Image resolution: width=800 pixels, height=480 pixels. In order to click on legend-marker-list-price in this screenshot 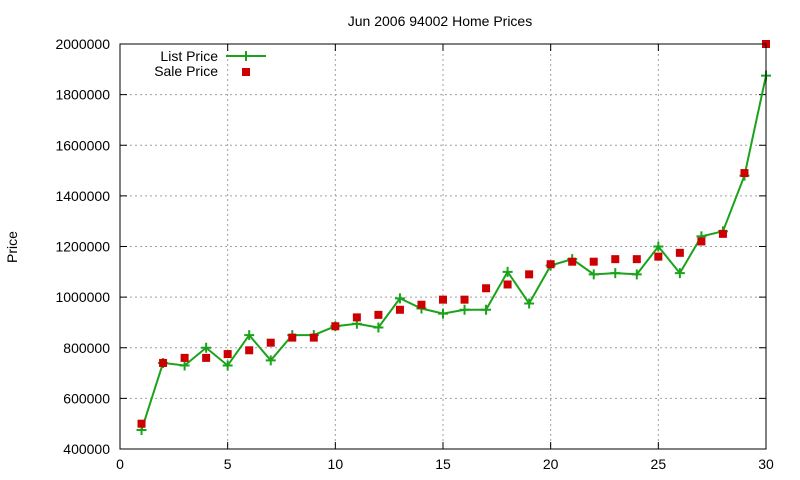, I will do `click(246, 56)`.